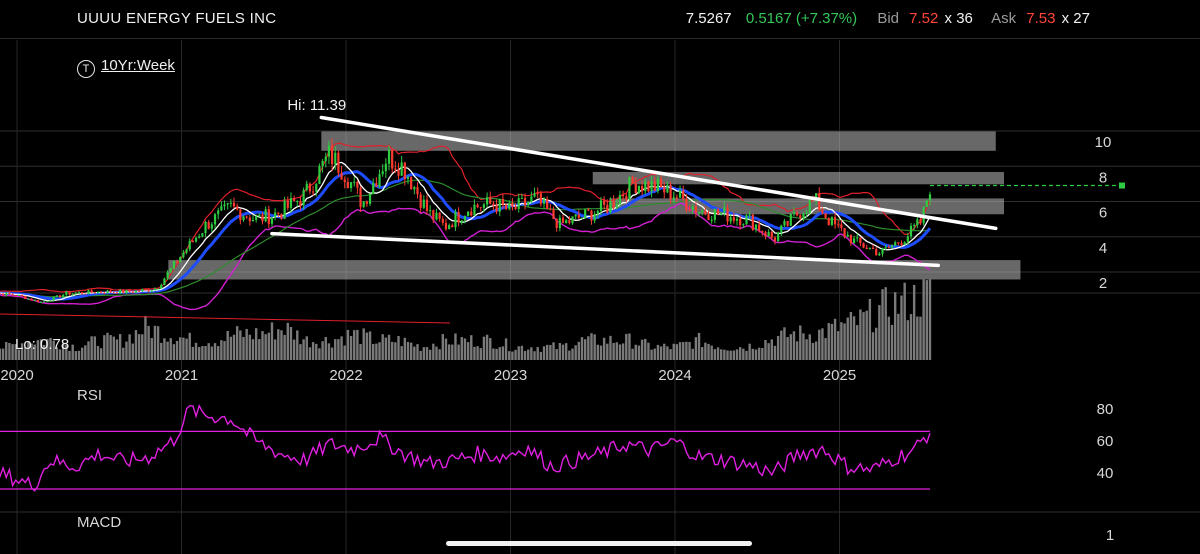  I want to click on year-tick-label: 2025, so click(839, 375).